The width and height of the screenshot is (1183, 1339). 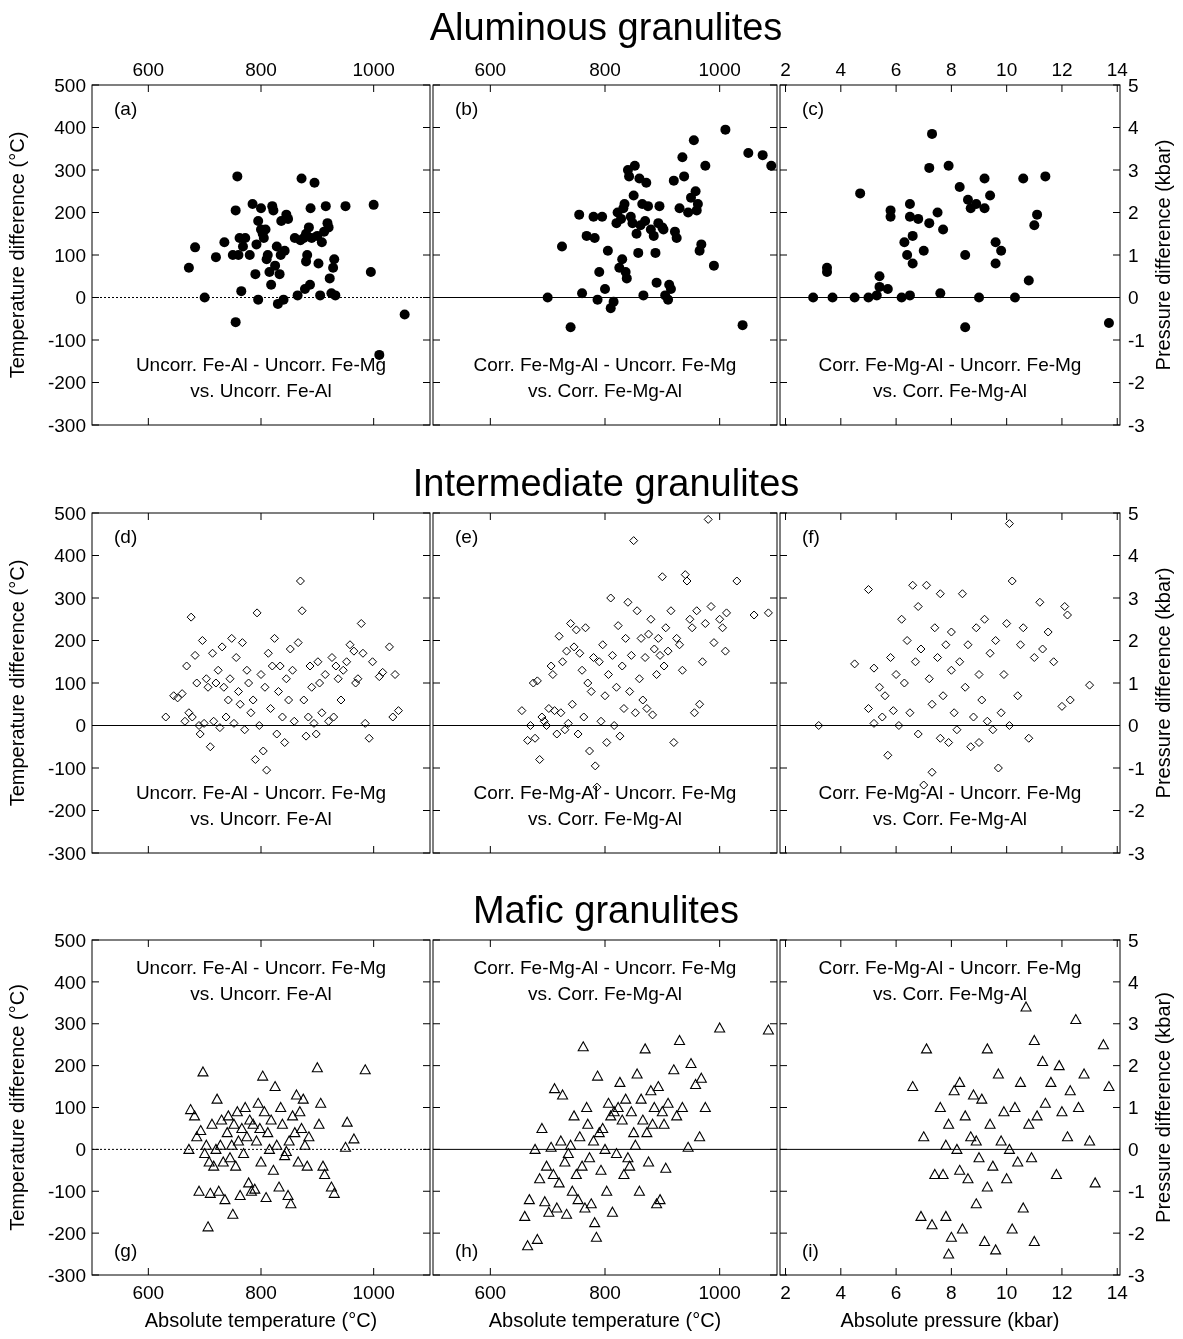 I want to click on chart-title: Mafic granulites, so click(x=606, y=910).